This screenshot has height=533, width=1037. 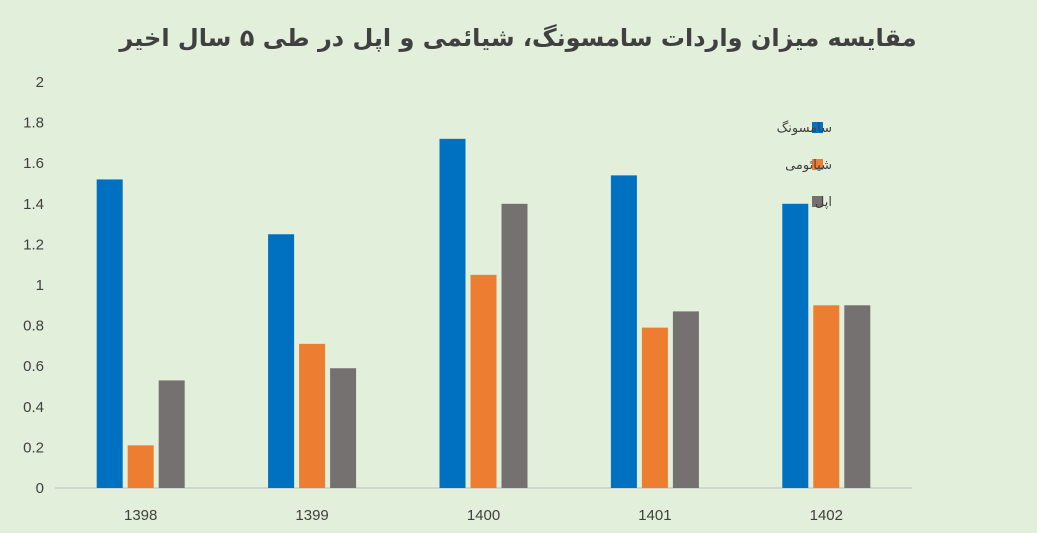 I want to click on y-tick-label: 0.8, so click(x=33, y=326).